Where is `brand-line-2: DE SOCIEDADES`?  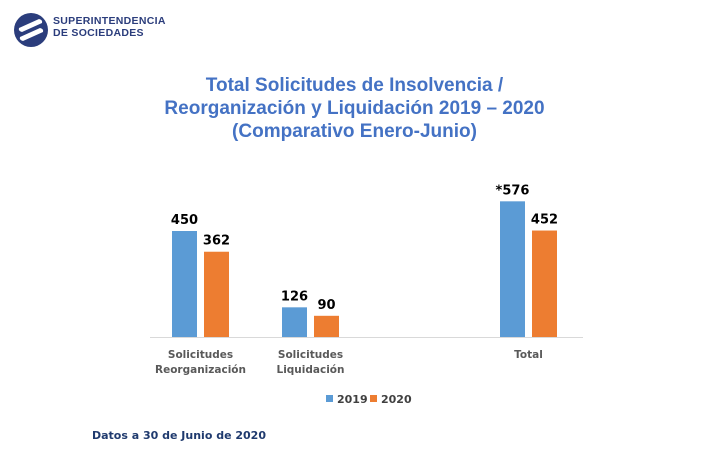 brand-line-2: DE SOCIEDADES is located at coordinates (98, 33).